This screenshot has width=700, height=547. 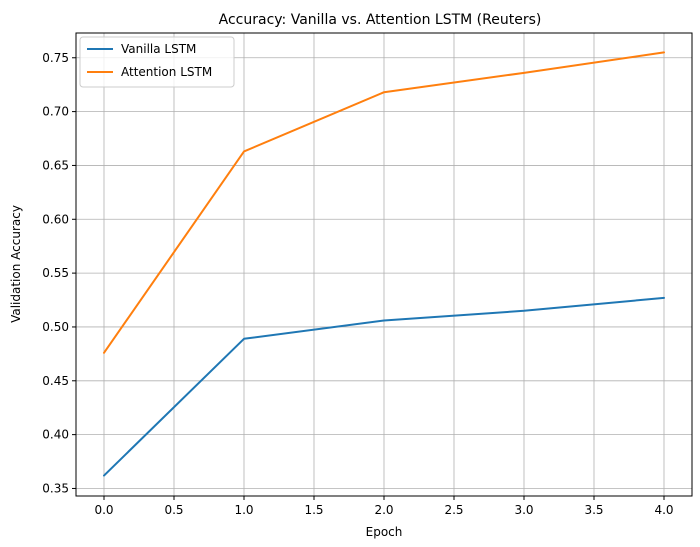 What do you see at coordinates (16, 264) in the screenshot?
I see `y-axis-label: Validation Accuracy` at bounding box center [16, 264].